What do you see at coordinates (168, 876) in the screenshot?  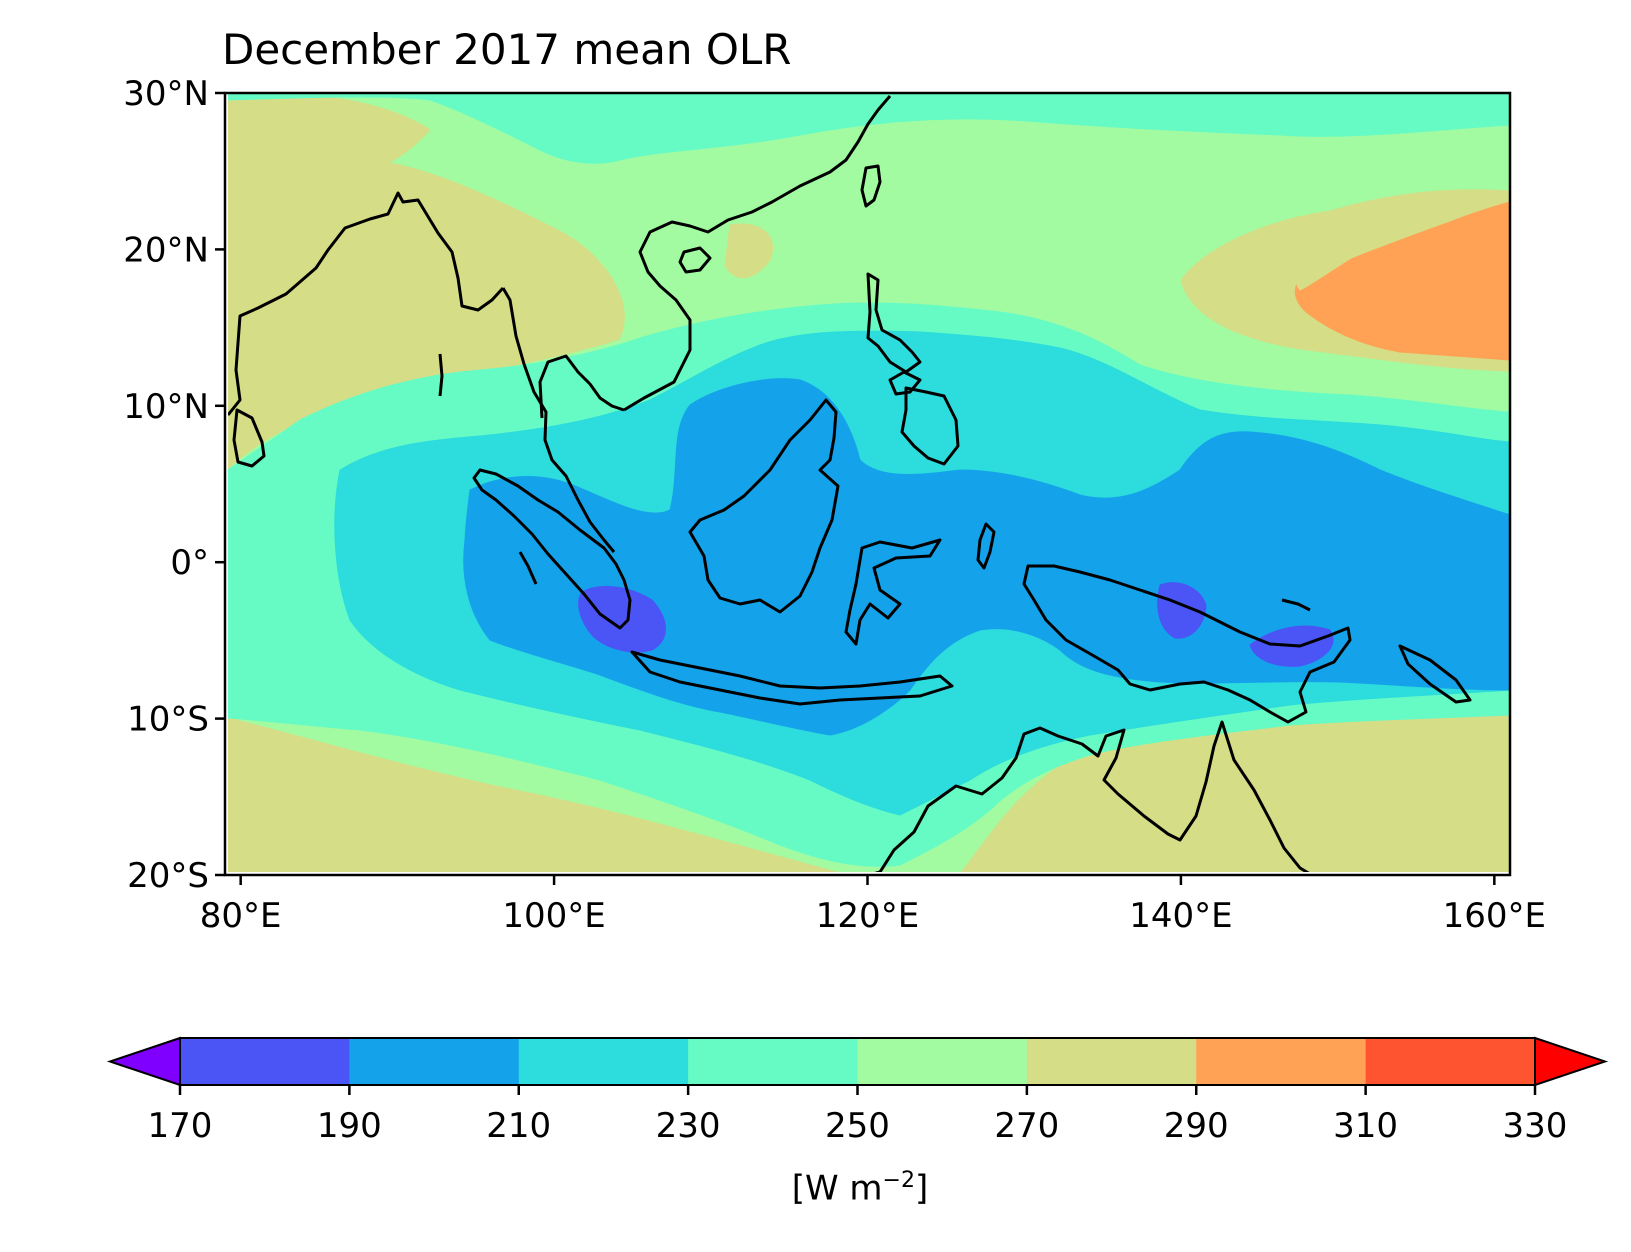 I see `latitude-tick-label: 20°S` at bounding box center [168, 876].